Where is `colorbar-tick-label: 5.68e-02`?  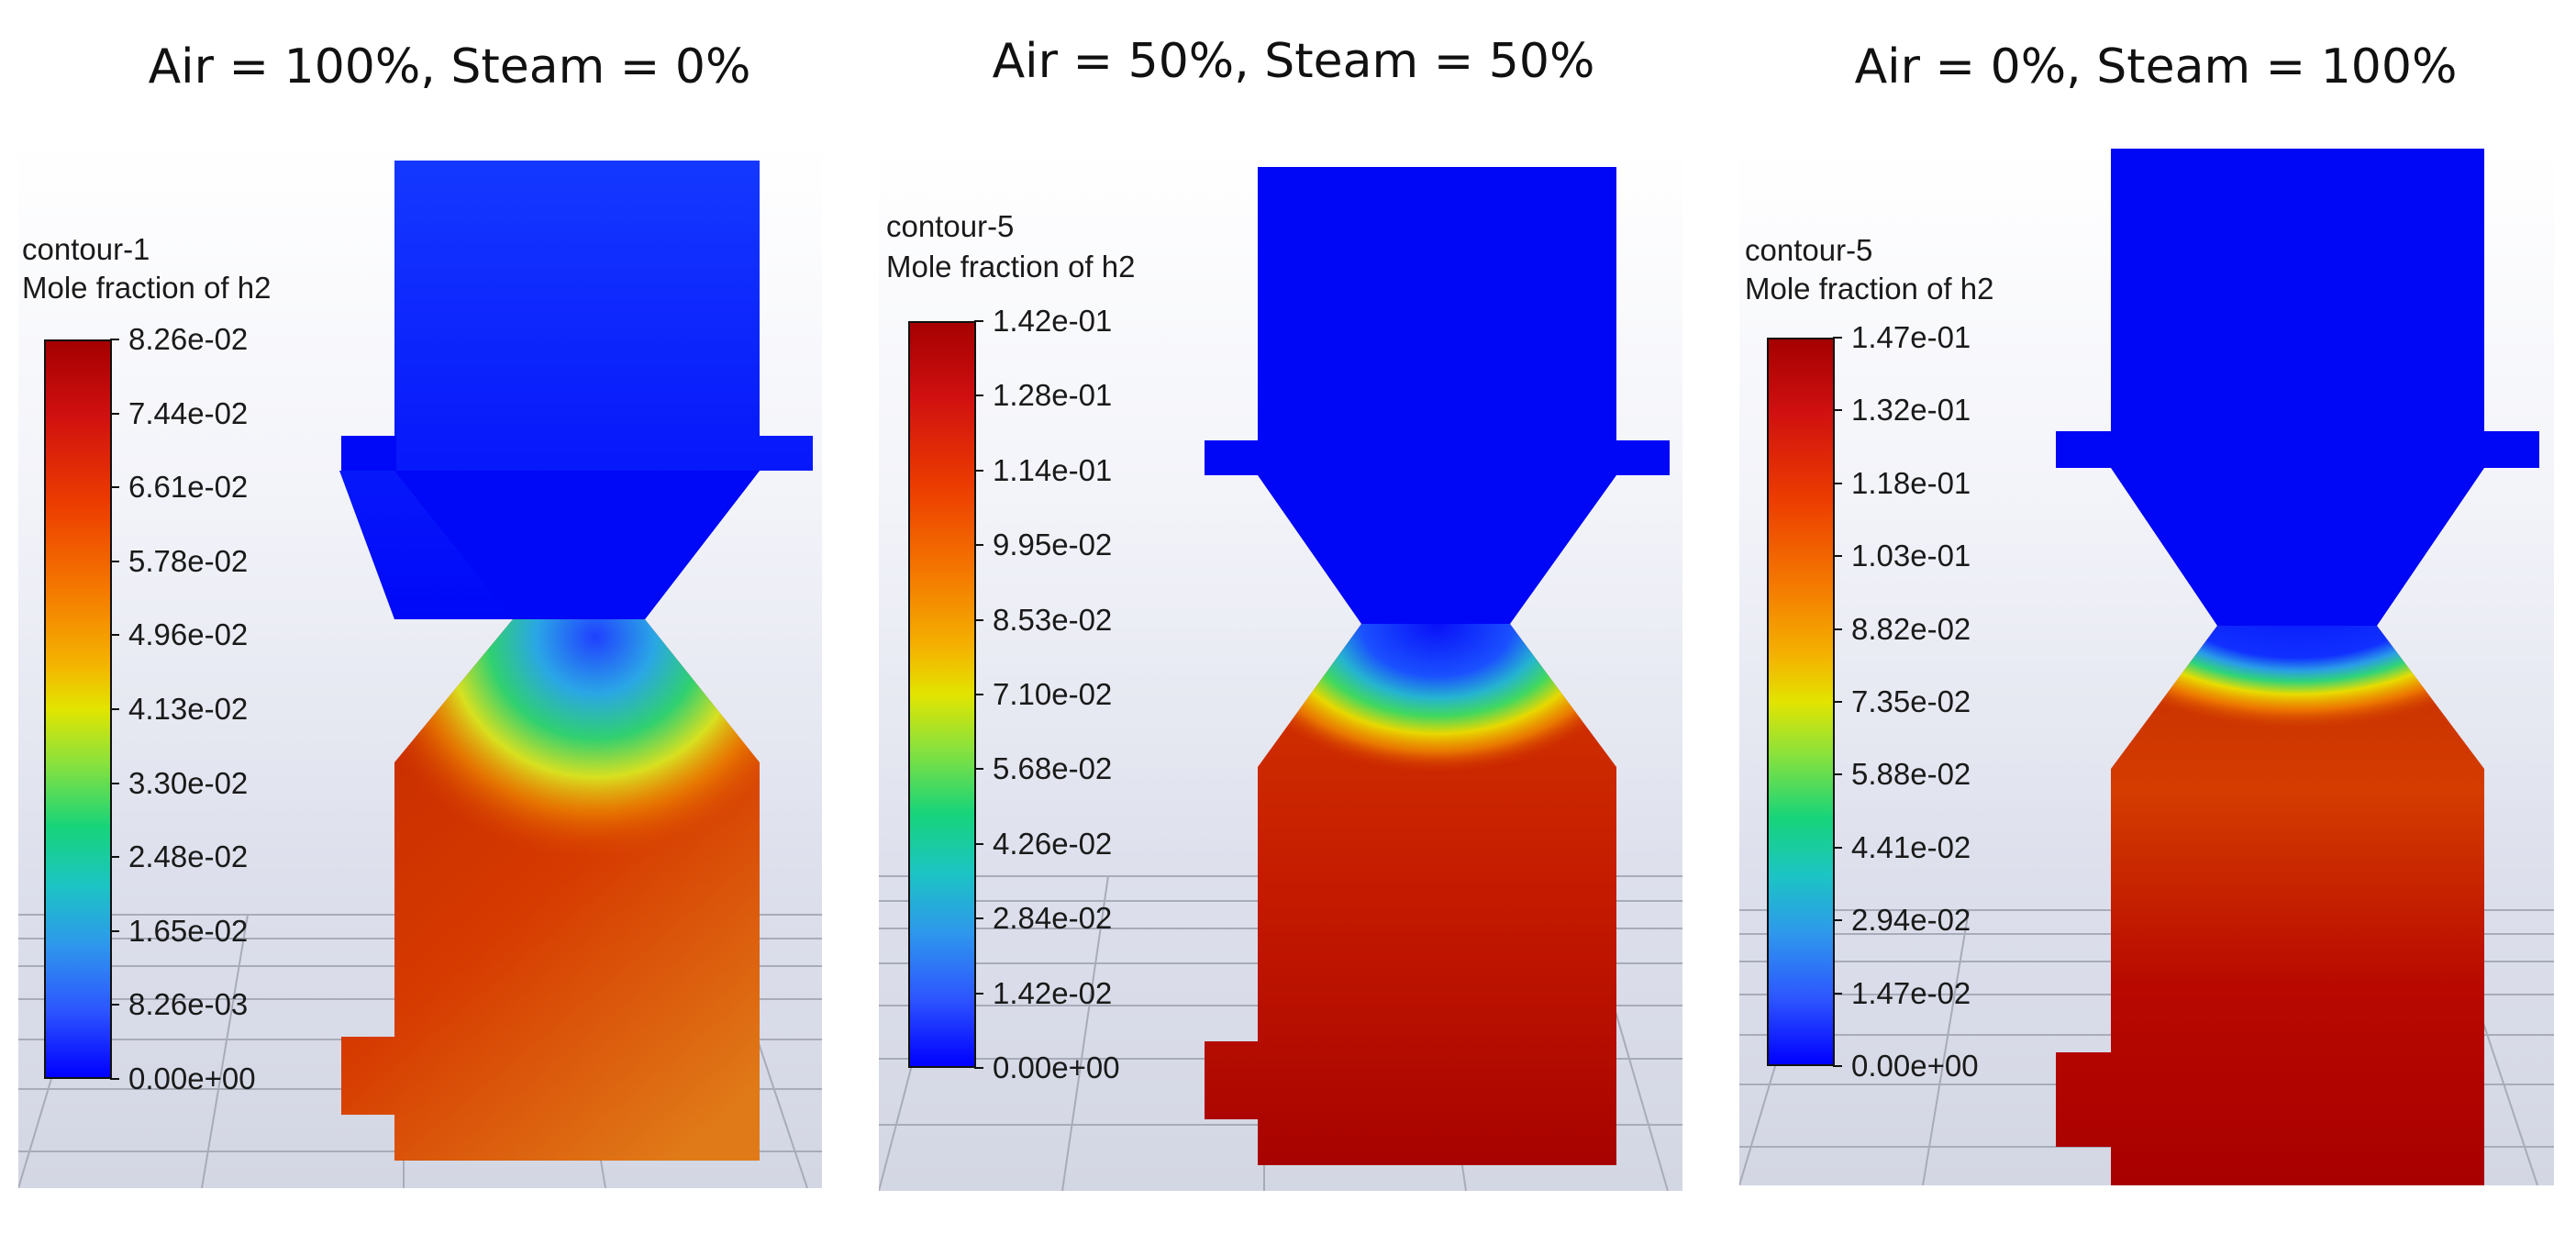 colorbar-tick-label: 5.68e-02 is located at coordinates (1053, 768).